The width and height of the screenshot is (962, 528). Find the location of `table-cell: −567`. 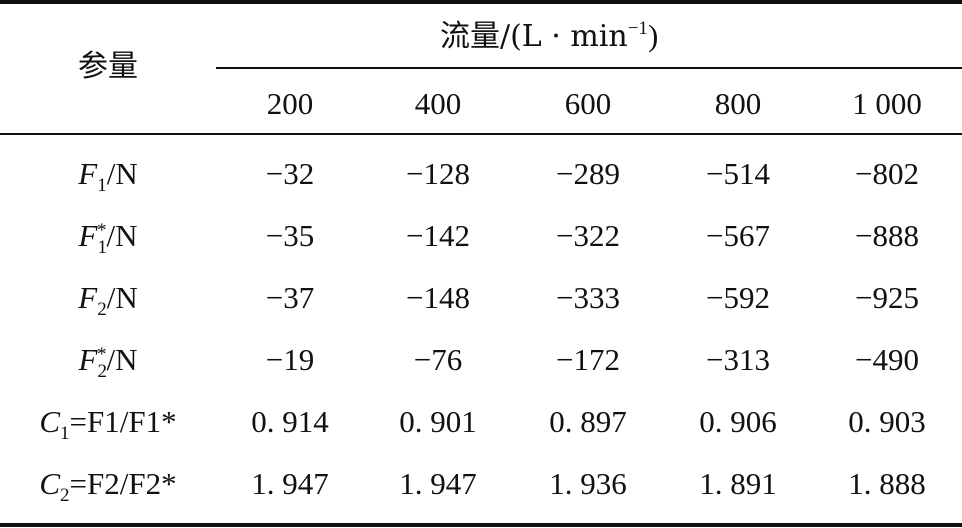

table-cell: −567 is located at coordinates (738, 235).